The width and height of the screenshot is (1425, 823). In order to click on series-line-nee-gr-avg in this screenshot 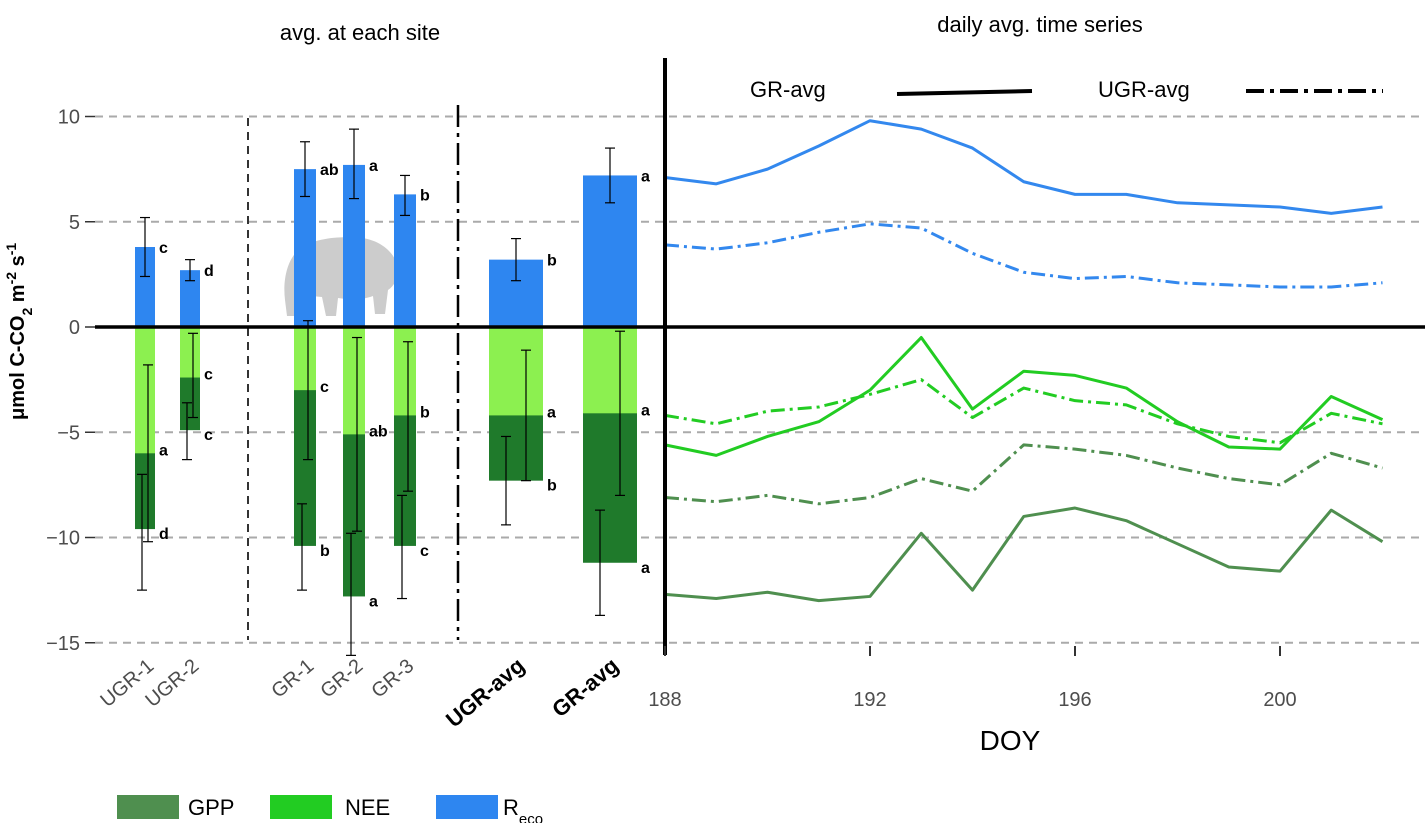, I will do `click(1024, 396)`.